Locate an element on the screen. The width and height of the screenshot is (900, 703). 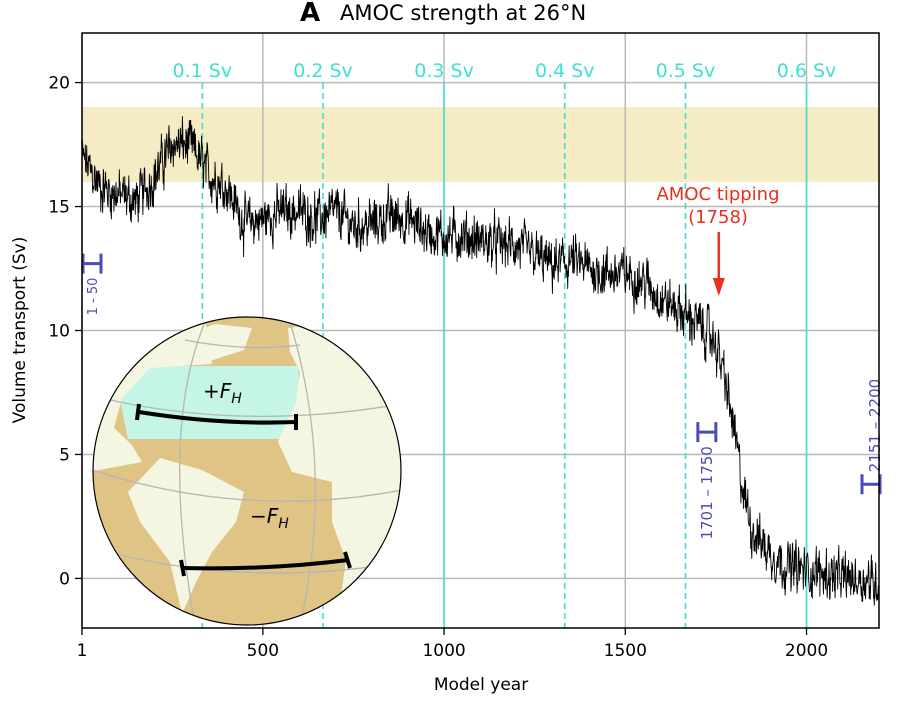
y-axis-label: Volume transport (Sv) is located at coordinates (20, 330).